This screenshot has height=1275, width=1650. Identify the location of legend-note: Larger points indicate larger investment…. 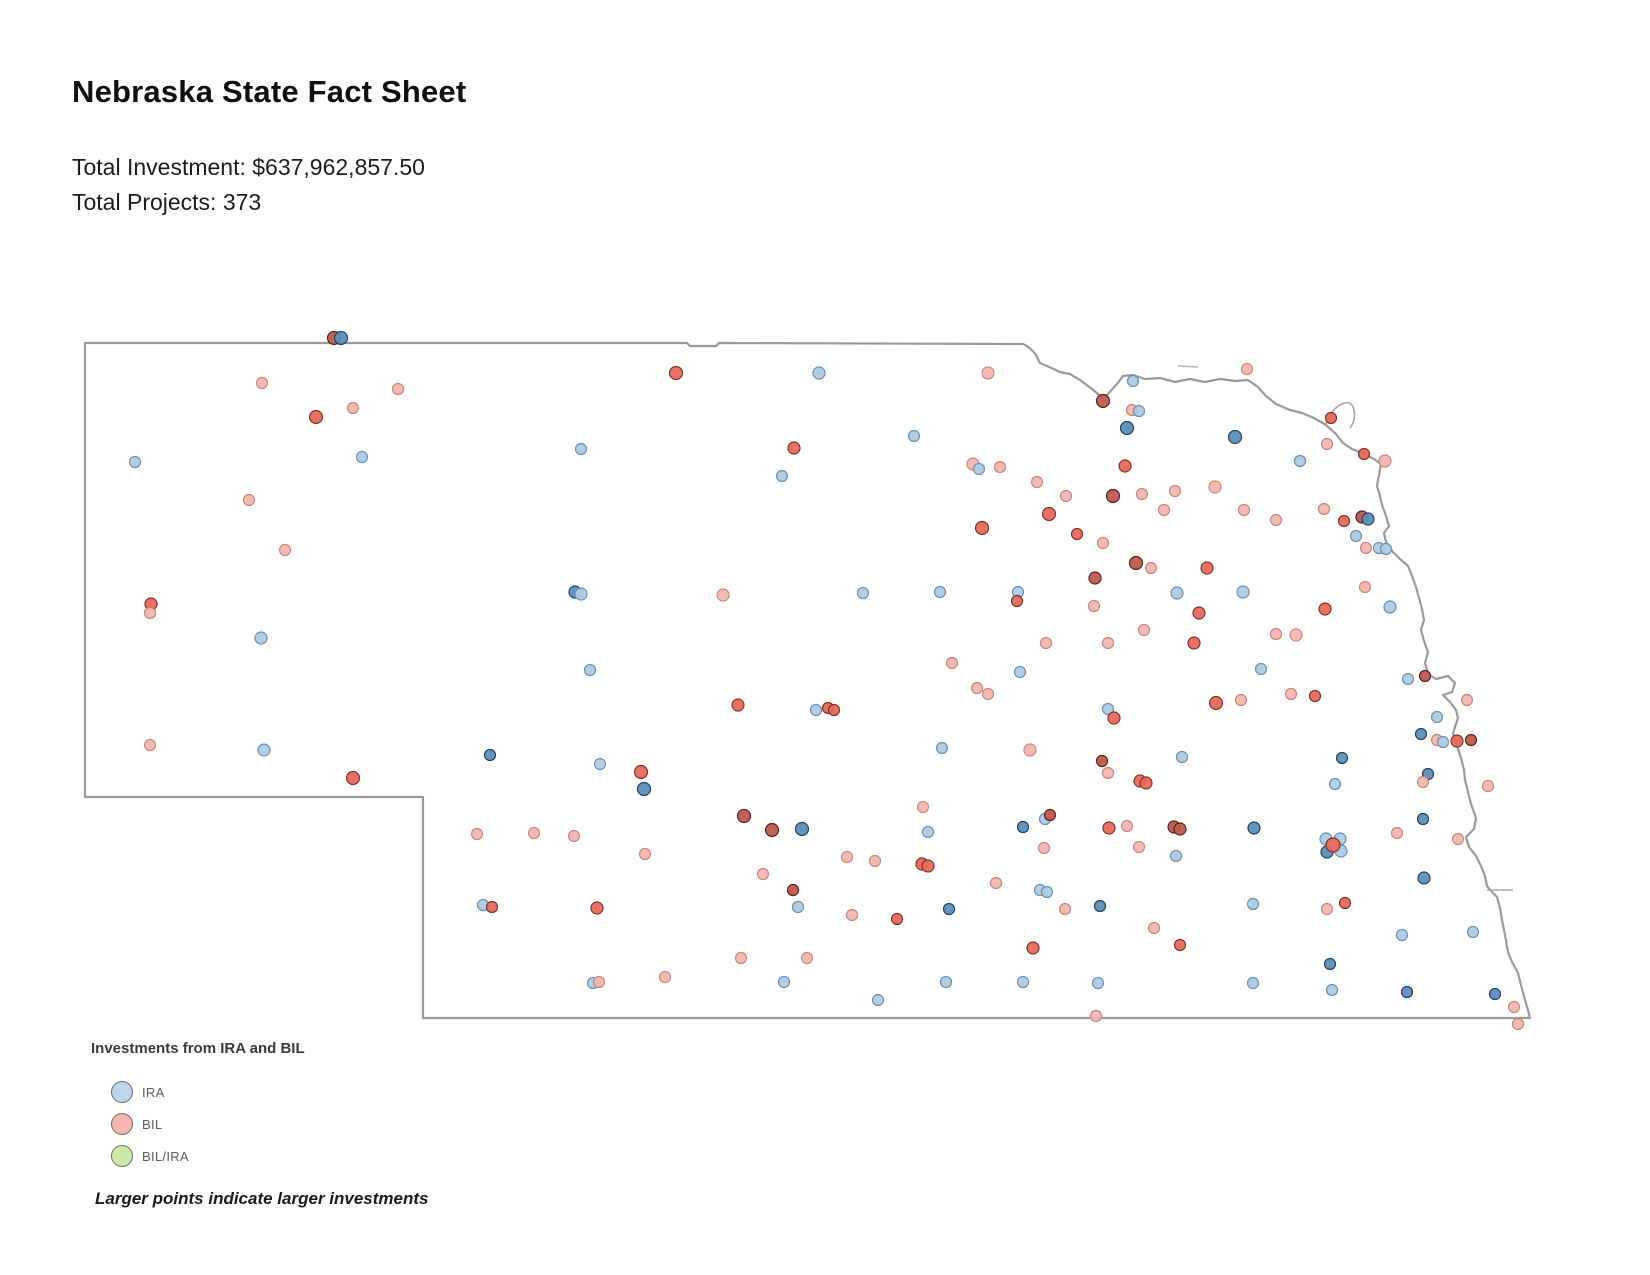
(262, 1198).